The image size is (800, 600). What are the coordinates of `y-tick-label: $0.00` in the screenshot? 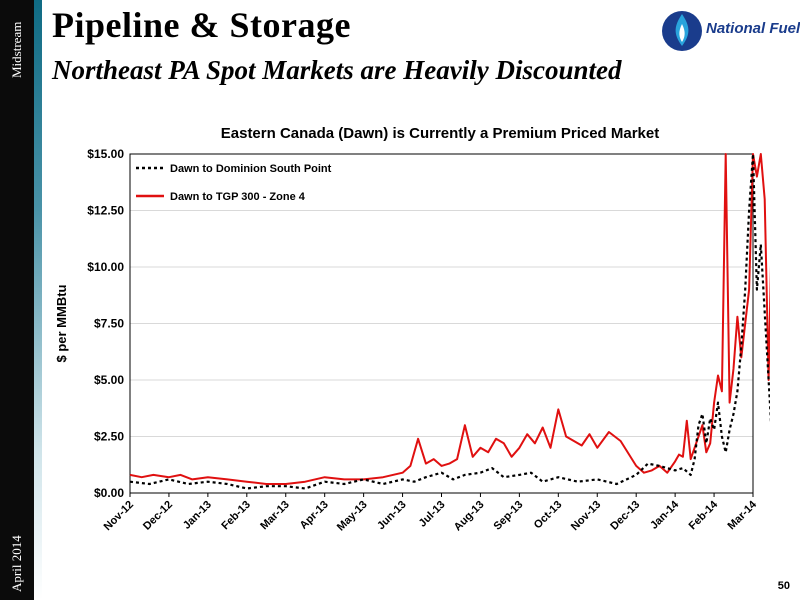 It's located at (109, 493).